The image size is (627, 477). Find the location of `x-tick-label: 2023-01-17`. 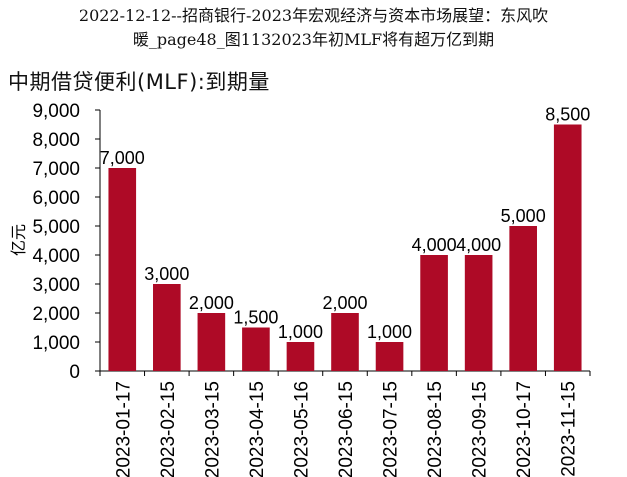

x-tick-label: 2023-01-17 is located at coordinates (123, 429).